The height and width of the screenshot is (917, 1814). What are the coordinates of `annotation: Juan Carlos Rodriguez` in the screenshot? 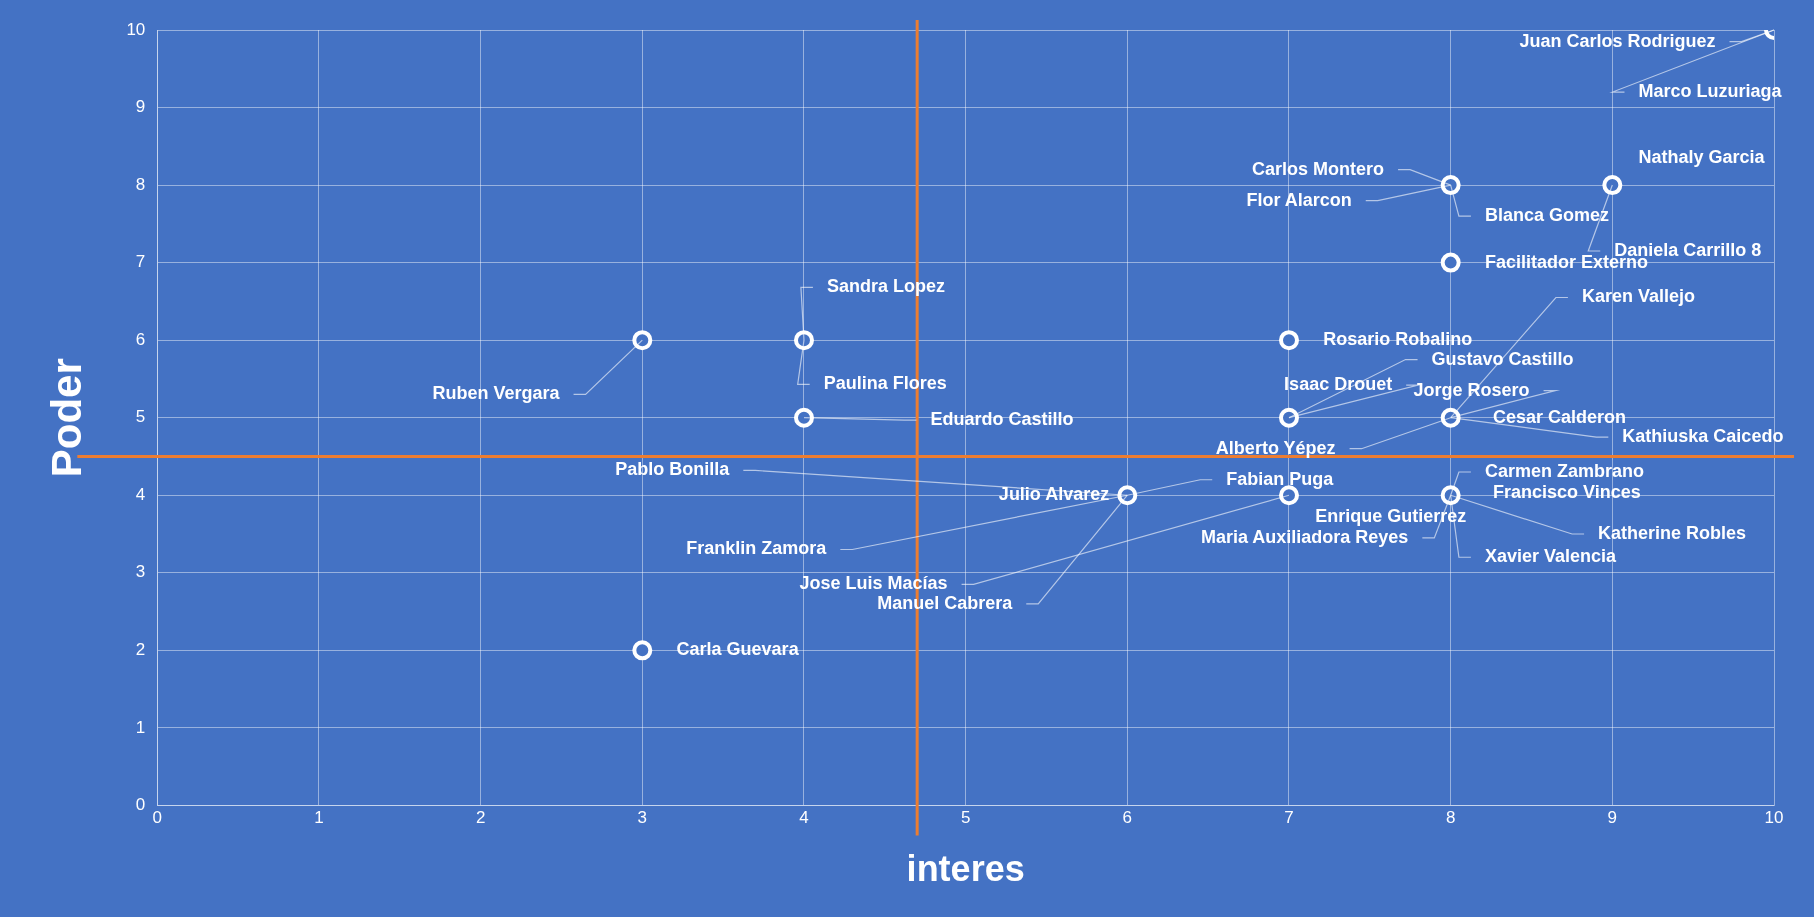 It's located at (1617, 40).